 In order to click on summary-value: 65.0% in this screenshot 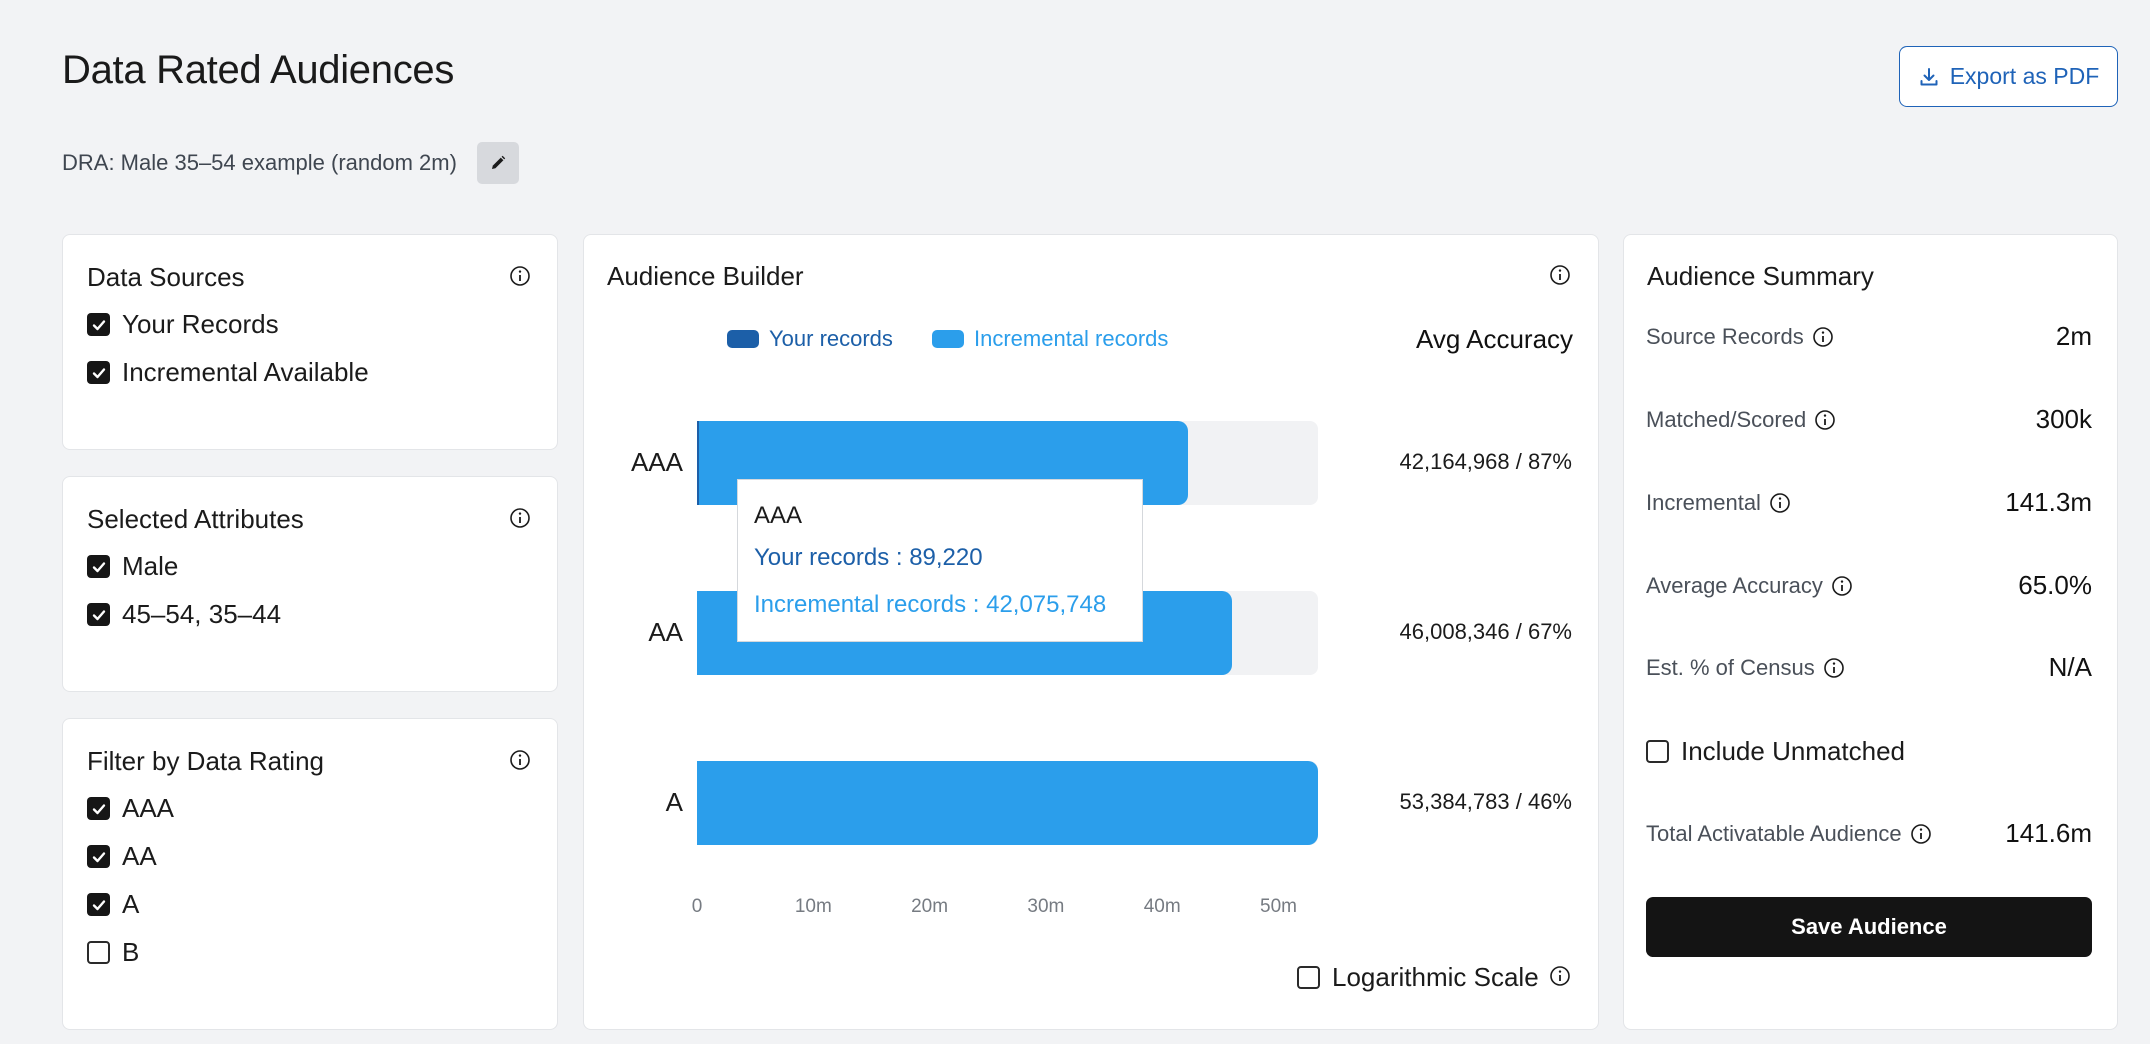, I will do `click(2055, 585)`.